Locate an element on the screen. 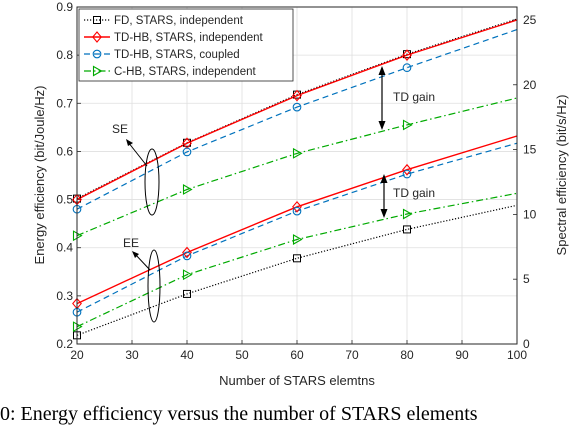  x-tick-label: 30 is located at coordinates (132, 355).